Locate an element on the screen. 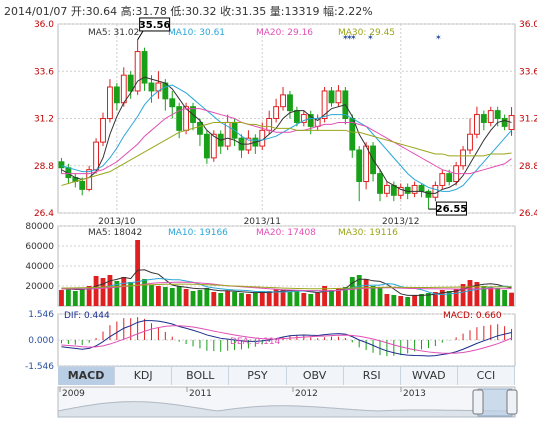 This screenshot has width=537, height=433. quote-date: 2014/01/07 is located at coordinates (36, 11).